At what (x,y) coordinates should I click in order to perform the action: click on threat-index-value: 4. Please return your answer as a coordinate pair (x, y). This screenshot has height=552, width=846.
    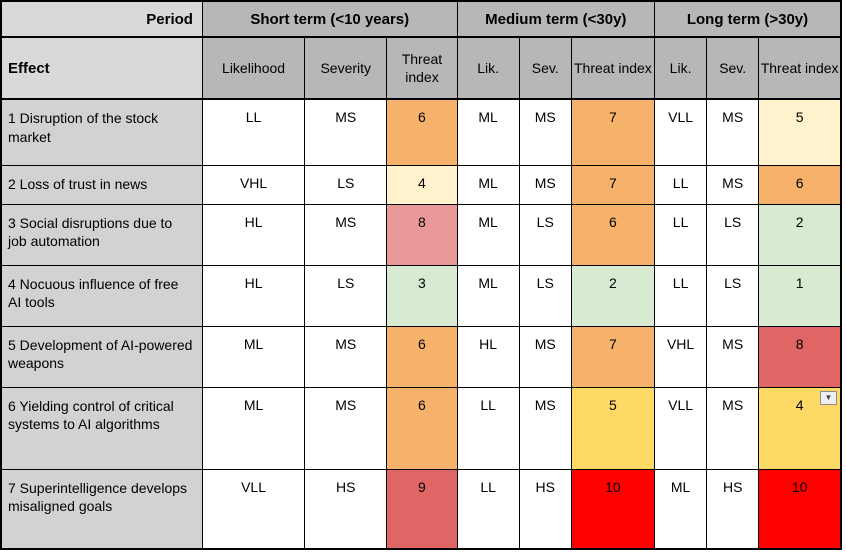
    Looking at the image, I should click on (799, 404).